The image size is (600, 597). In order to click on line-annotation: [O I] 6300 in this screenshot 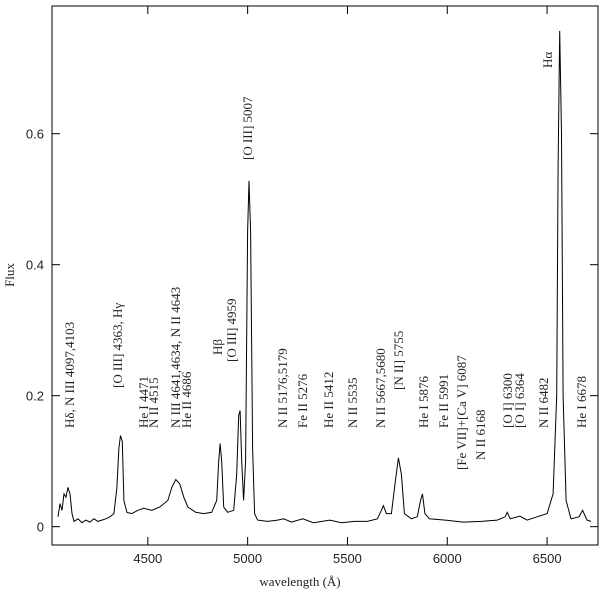, I will do `click(507, 400)`.